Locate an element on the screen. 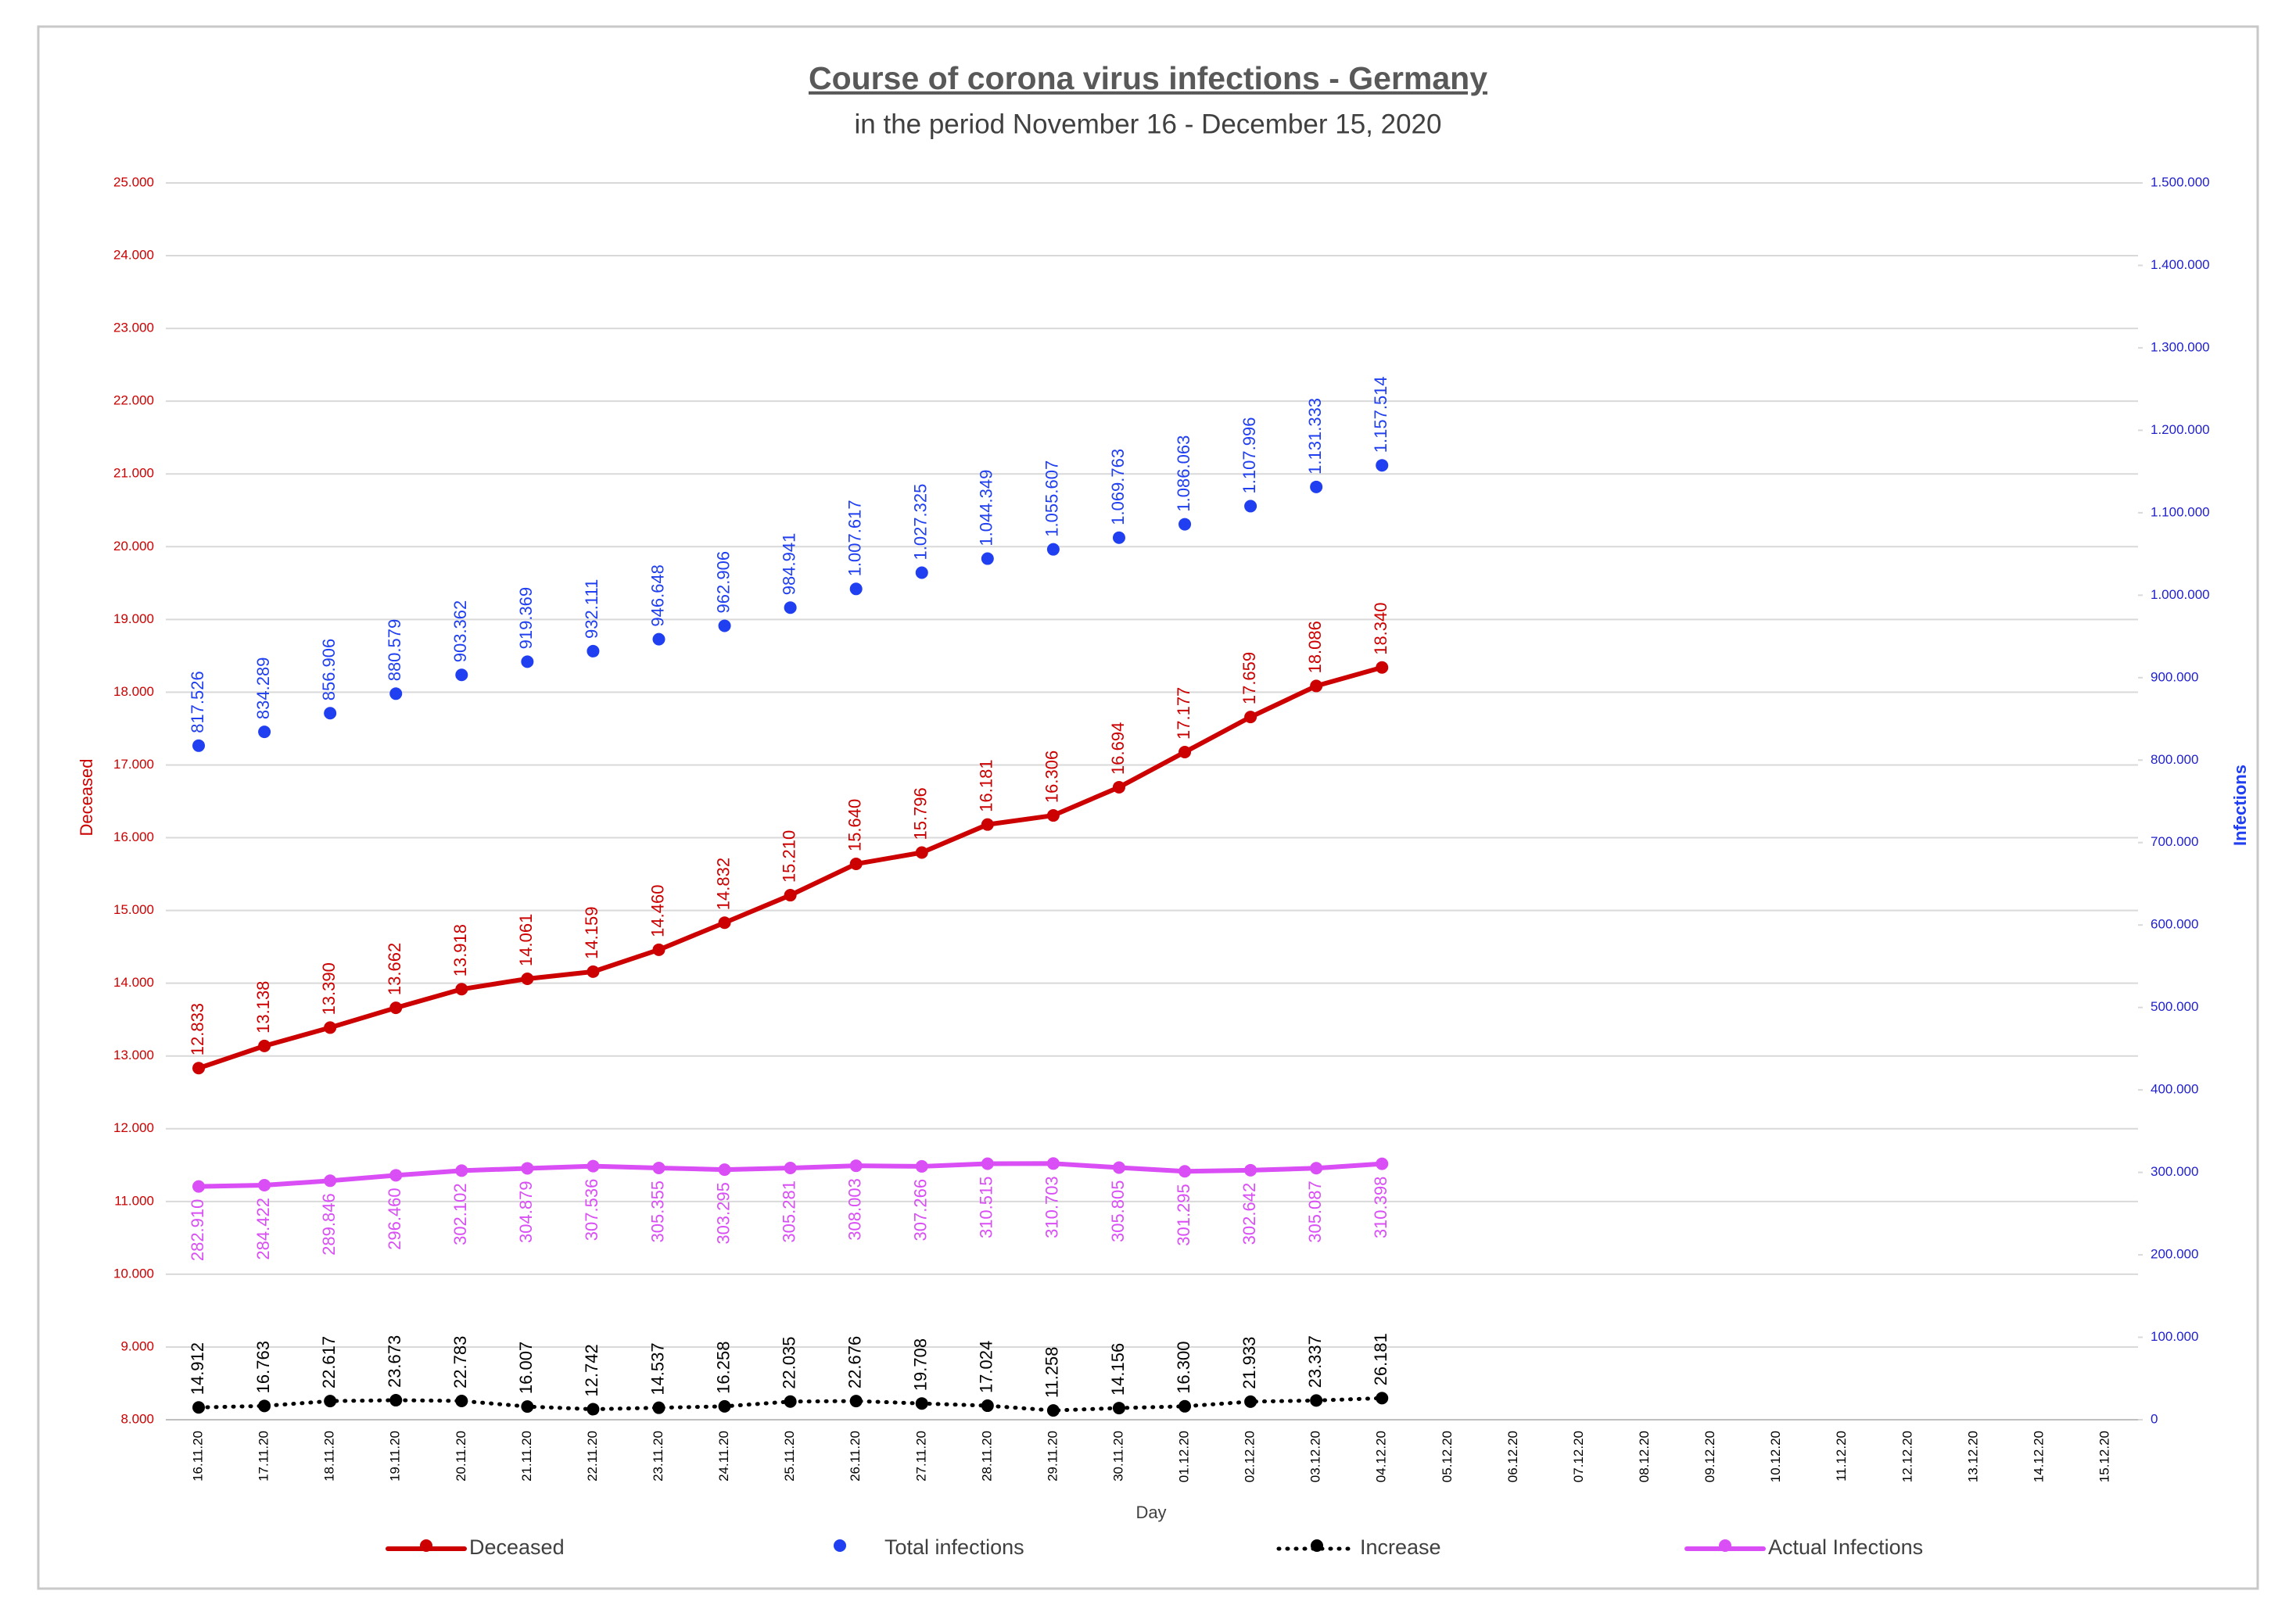 Image resolution: width=2296 pixels, height=1623 pixels. data-label: 14.832 is located at coordinates (723, 884).